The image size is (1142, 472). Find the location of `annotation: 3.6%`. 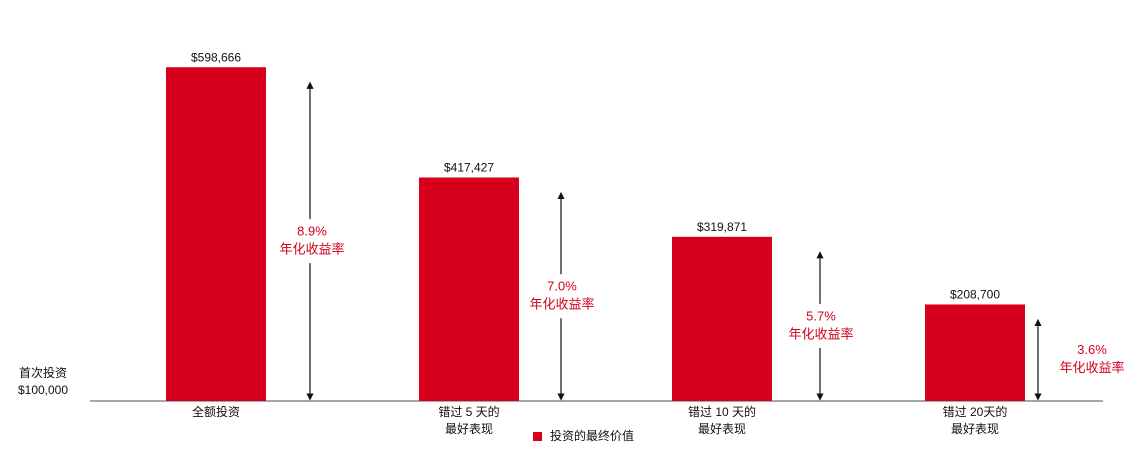

annotation: 3.6% is located at coordinates (1092, 349).